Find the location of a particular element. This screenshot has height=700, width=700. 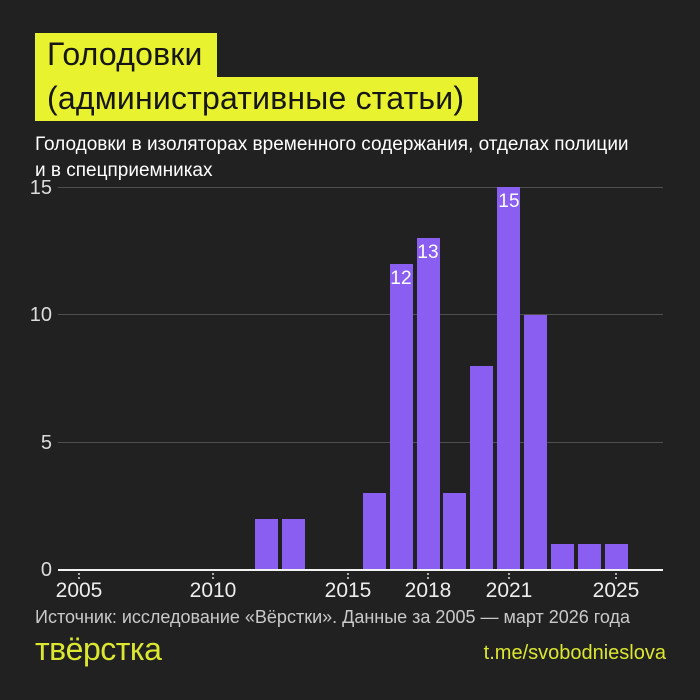

bar-2021 is located at coordinates (508, 378).